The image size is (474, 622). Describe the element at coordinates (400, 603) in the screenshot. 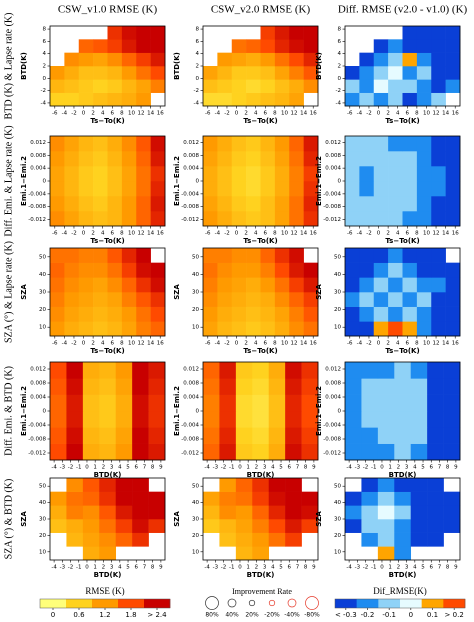

I see `colorbar-frame` at that location.